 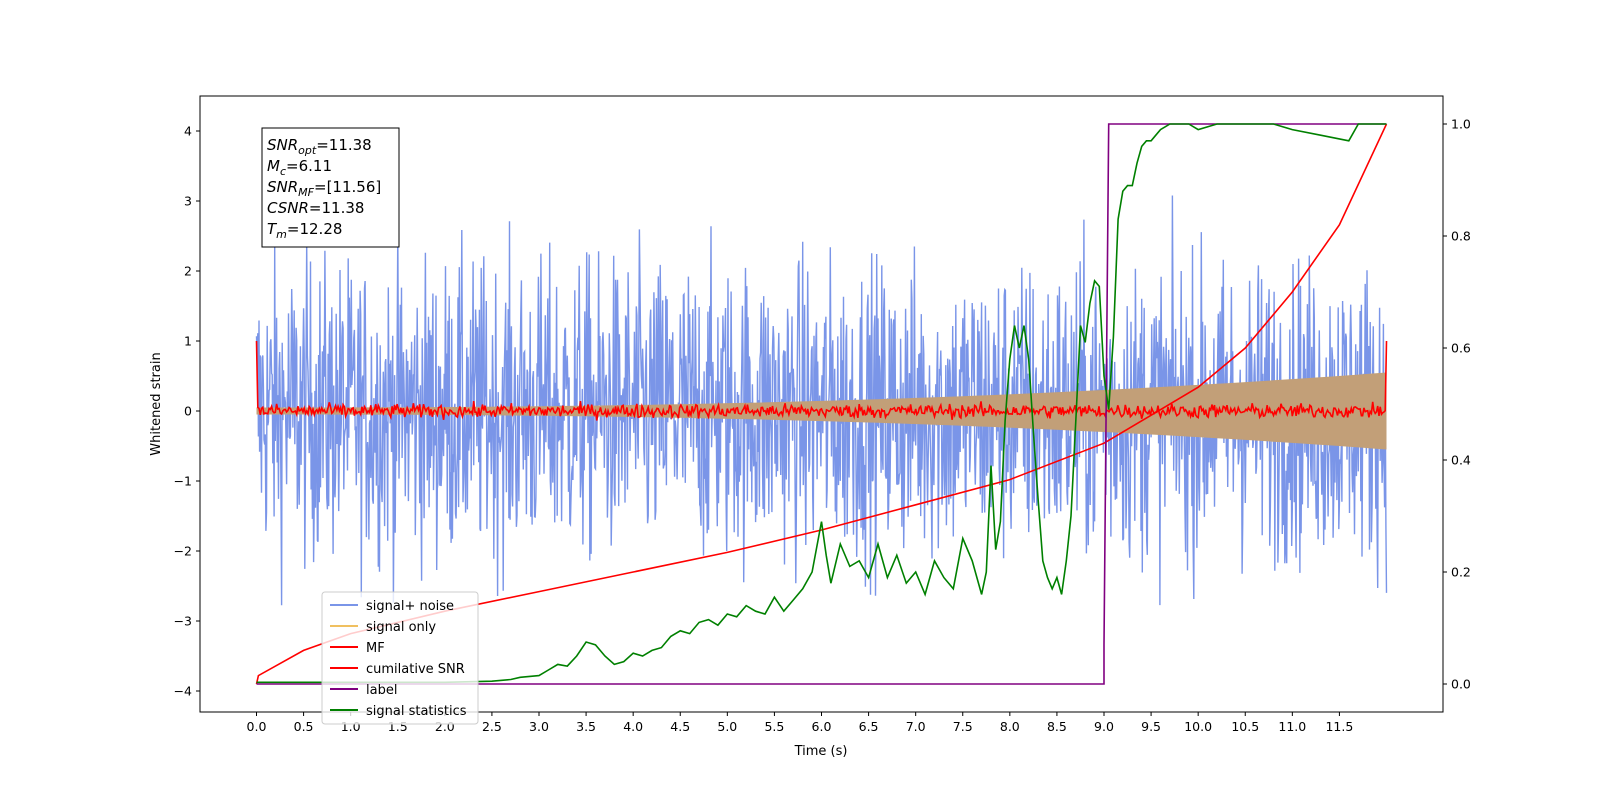 What do you see at coordinates (188, 201) in the screenshot?
I see `y-tick-label: 3` at bounding box center [188, 201].